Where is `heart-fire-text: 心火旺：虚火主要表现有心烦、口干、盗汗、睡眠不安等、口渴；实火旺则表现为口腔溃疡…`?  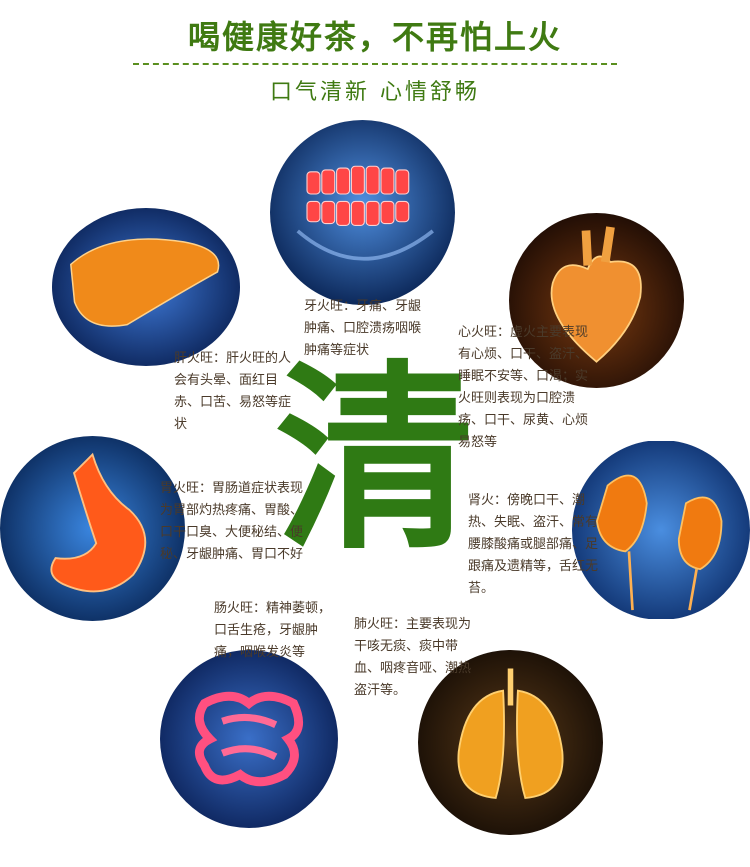 heart-fire-text: 心火旺：虚火主要表现有心烦、口干、盗汗、睡眠不安等、口渴；实火旺则表现为口腔溃疡… is located at coordinates (523, 387).